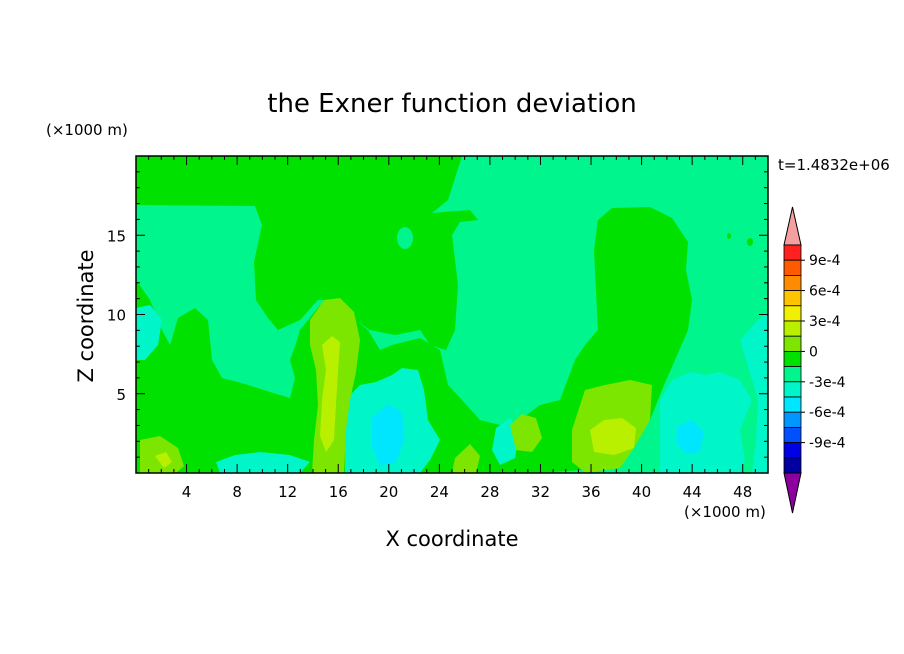 The width and height of the screenshot is (904, 654). Describe the element at coordinates (388, 492) in the screenshot. I see `x-tick-label: 20` at that location.